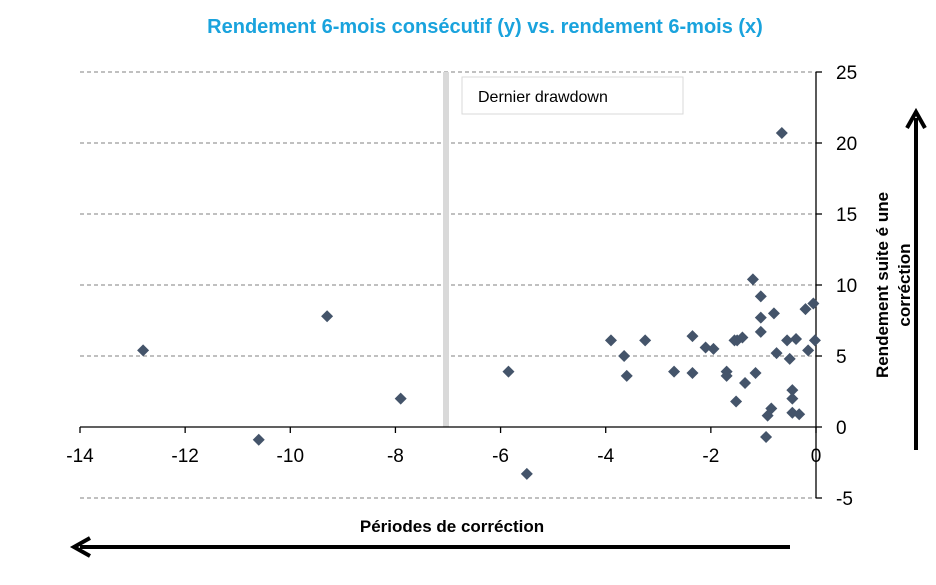 The width and height of the screenshot is (936, 585). I want to click on left-arrow-icon, so click(429, 547).